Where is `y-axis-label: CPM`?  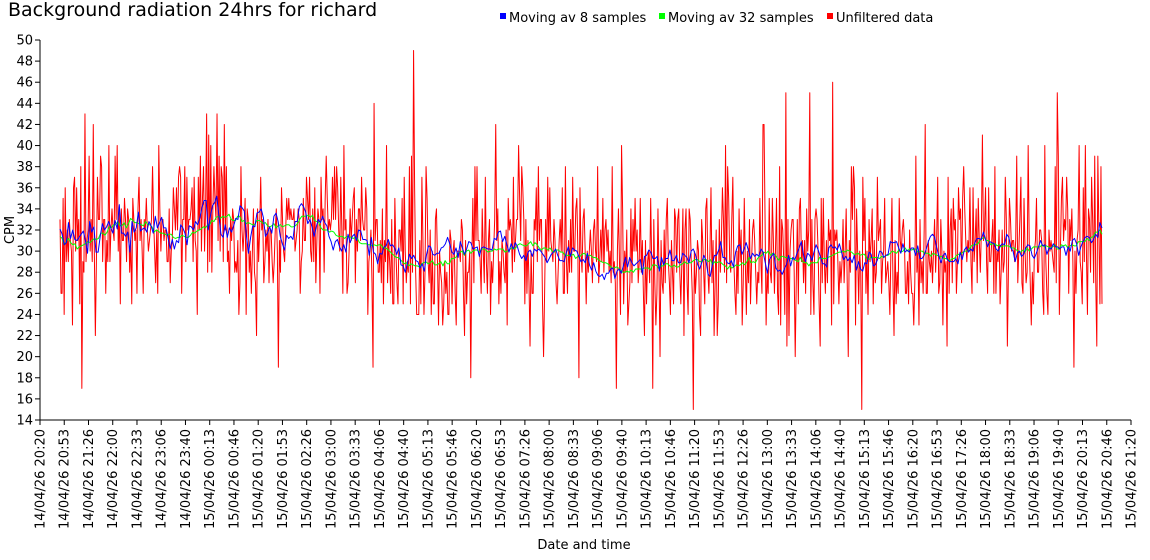
y-axis-label: CPM is located at coordinates (10, 230).